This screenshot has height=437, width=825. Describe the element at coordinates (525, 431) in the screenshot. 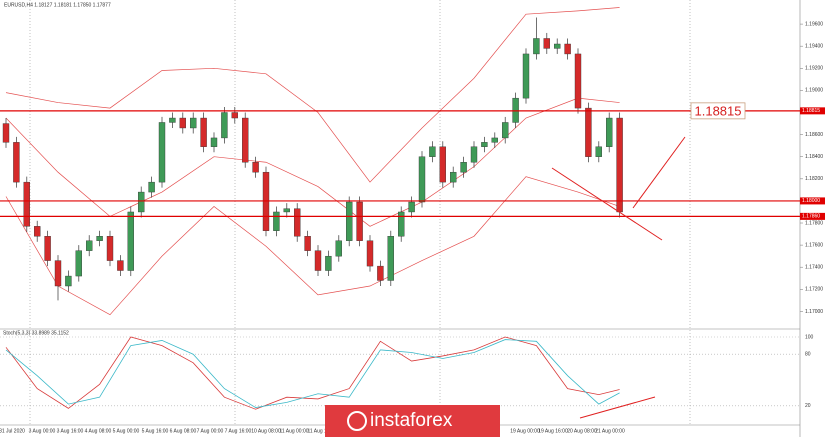

I see `x-tick-label: 19 Aug 00:00` at that location.